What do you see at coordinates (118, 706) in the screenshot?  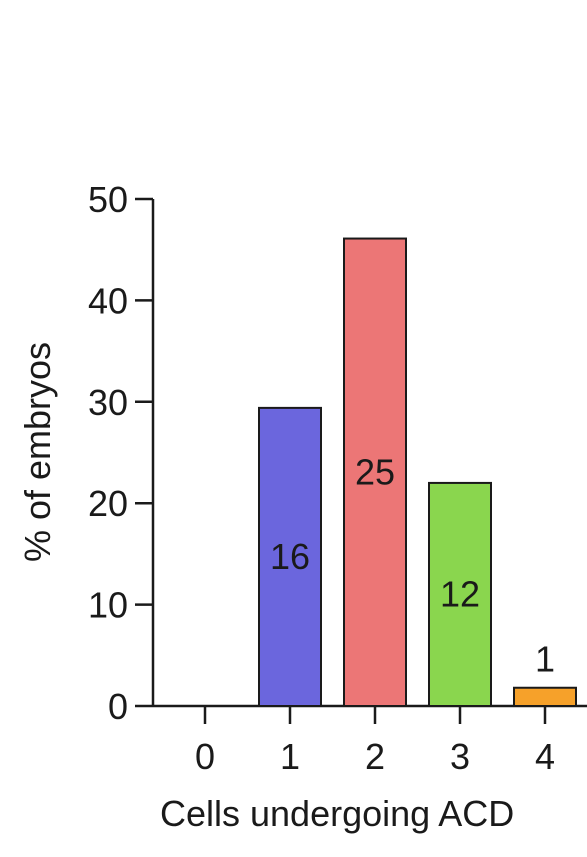 I see `y-tick-label: 0` at bounding box center [118, 706].